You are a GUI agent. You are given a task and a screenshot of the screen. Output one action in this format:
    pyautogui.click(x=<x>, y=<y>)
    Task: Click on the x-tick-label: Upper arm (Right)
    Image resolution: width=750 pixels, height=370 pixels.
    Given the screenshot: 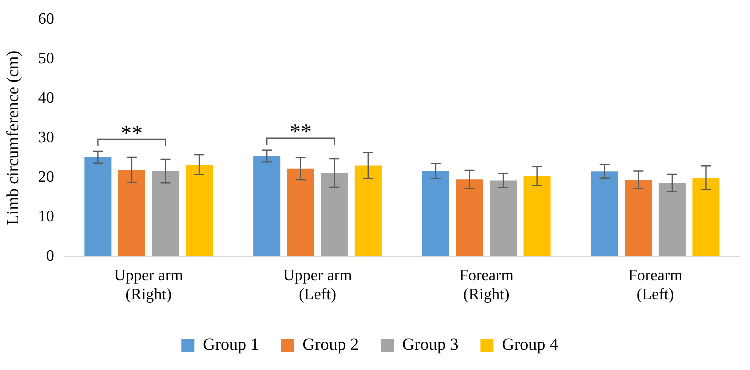 What is the action you would take?
    pyautogui.click(x=149, y=285)
    